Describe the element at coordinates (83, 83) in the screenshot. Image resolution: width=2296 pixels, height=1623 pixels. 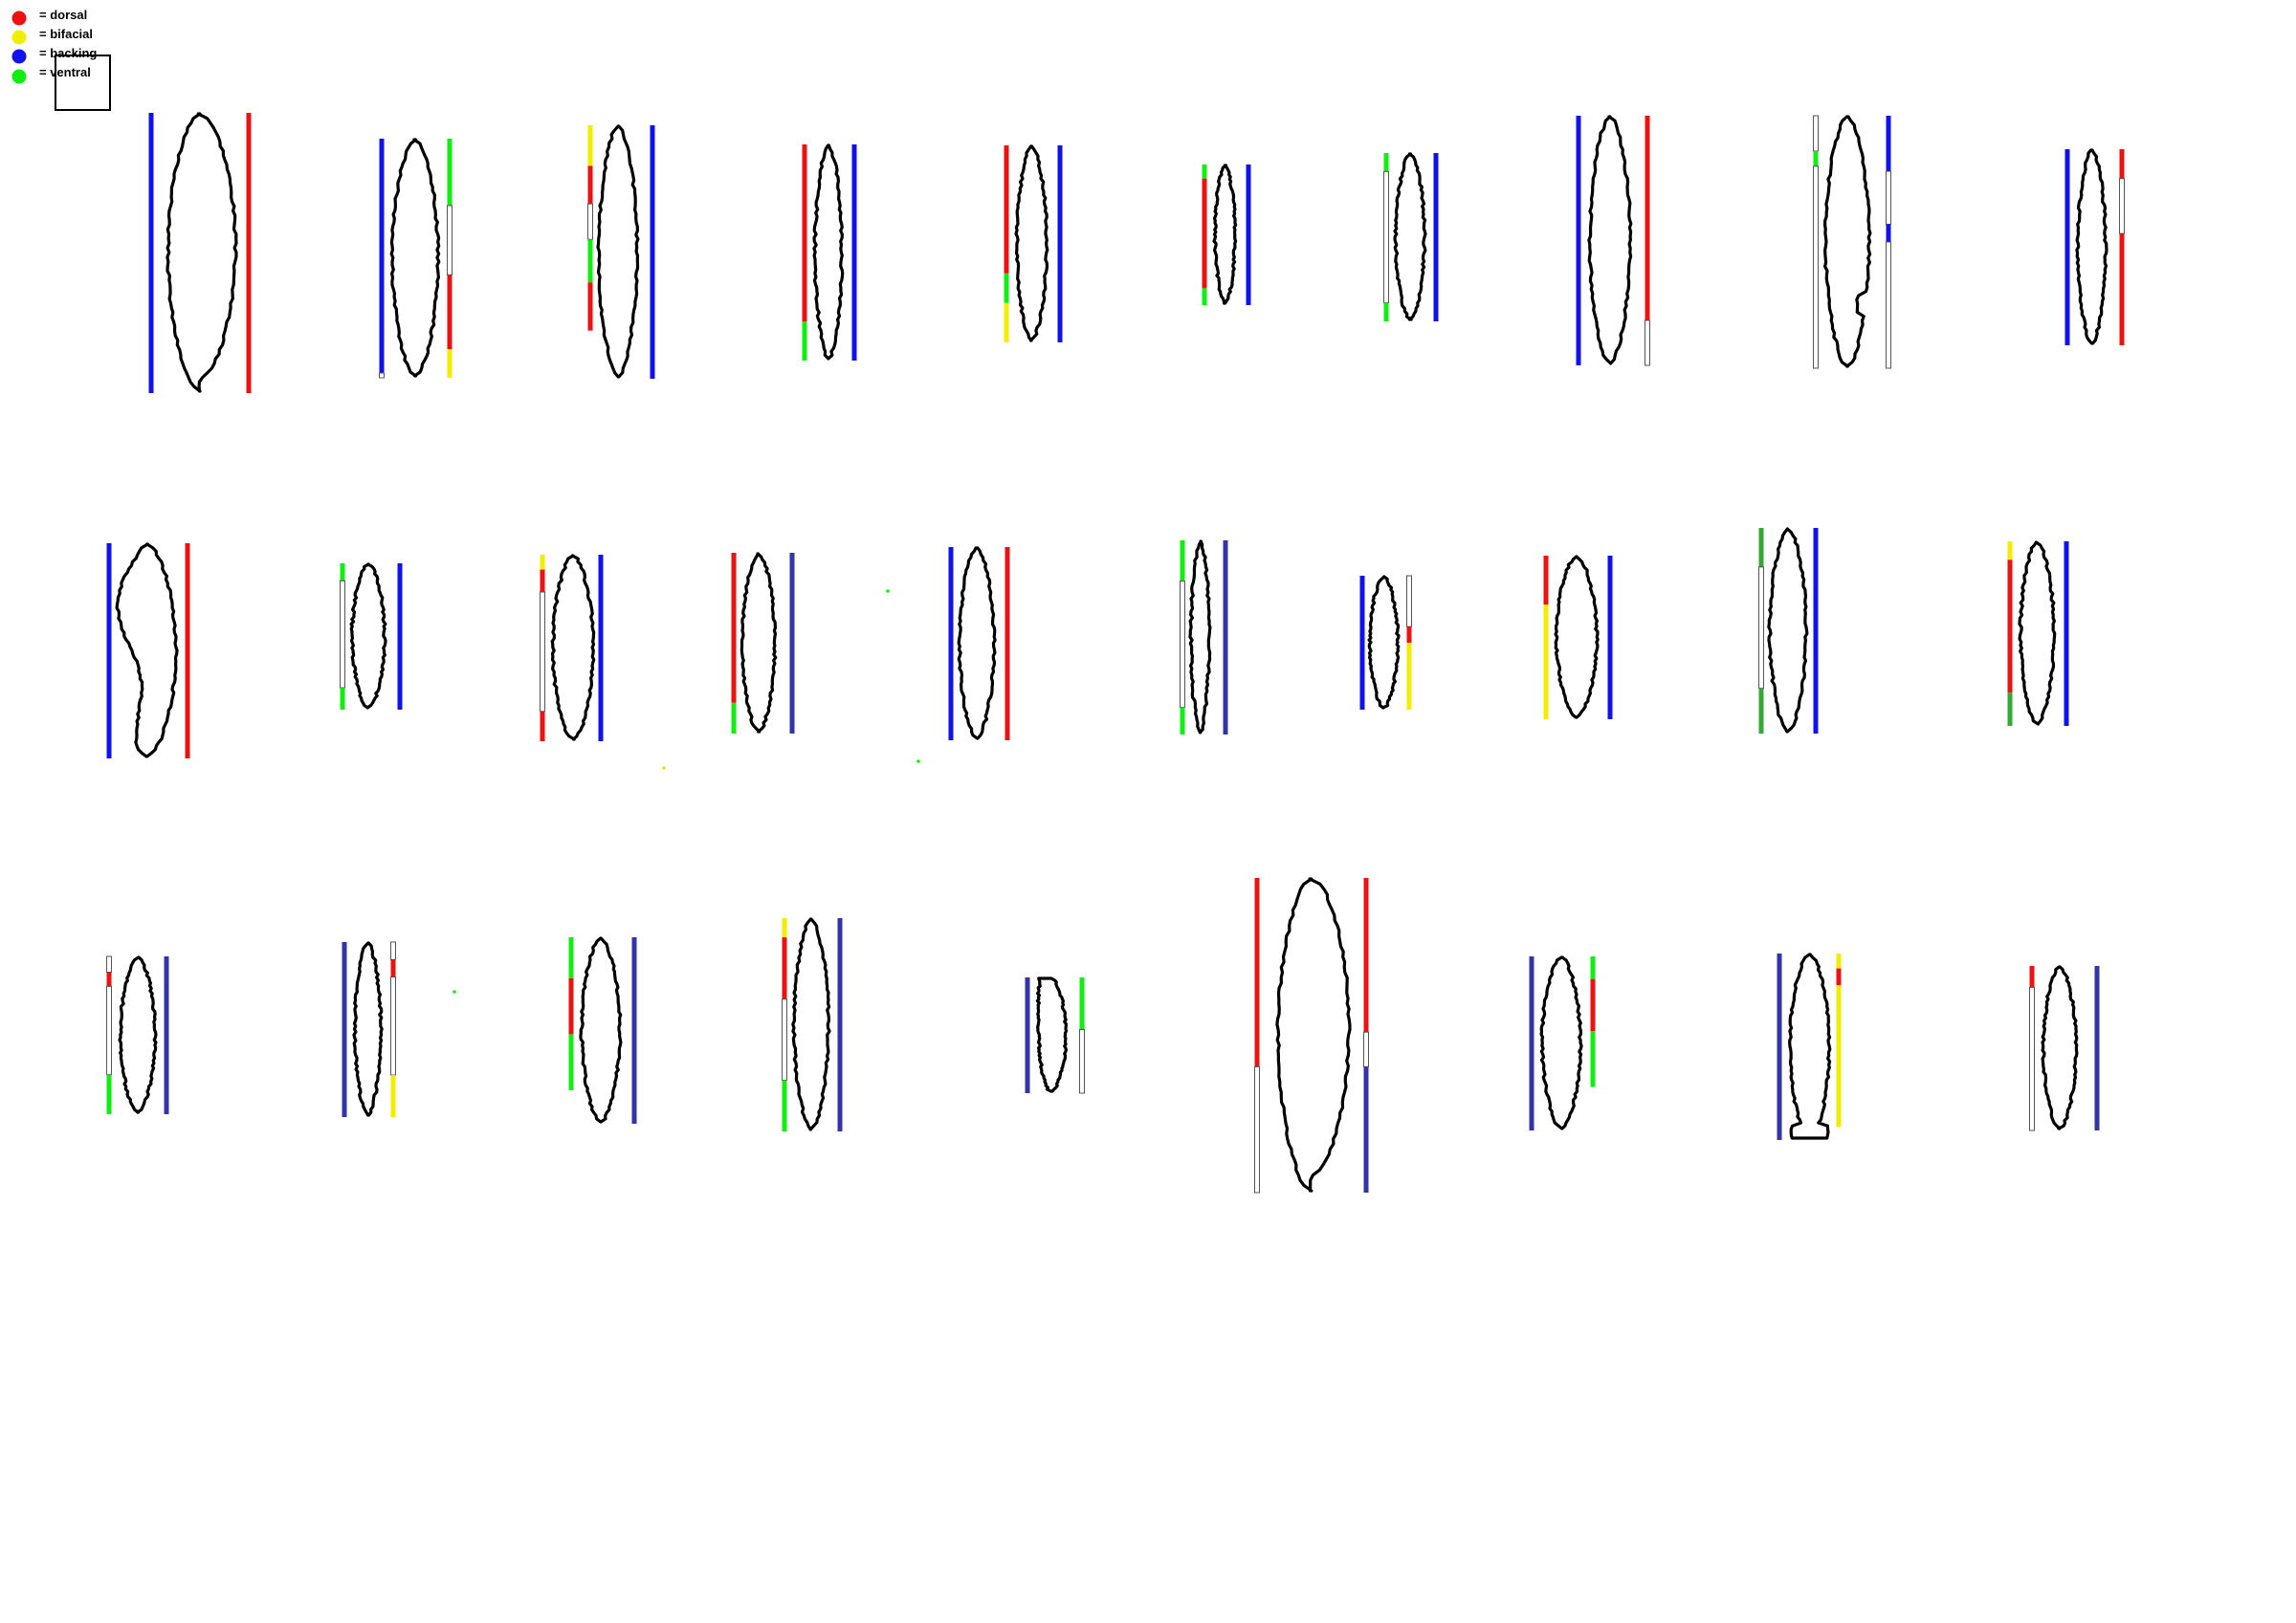
I see `legend-box` at that location.